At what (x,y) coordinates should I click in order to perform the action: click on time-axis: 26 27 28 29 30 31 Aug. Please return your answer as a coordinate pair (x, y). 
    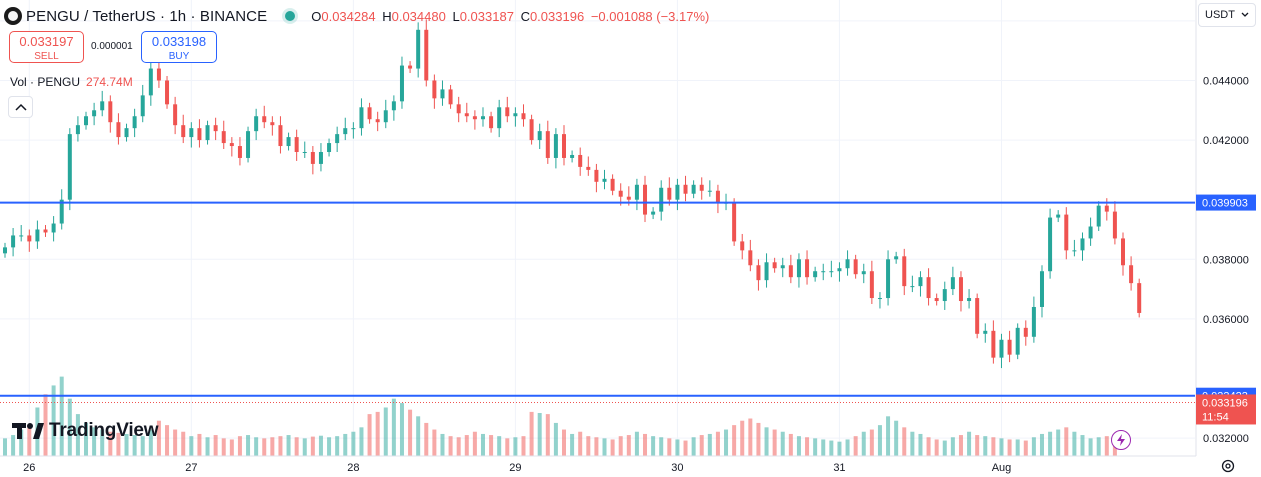
    Looking at the image, I should click on (598, 464).